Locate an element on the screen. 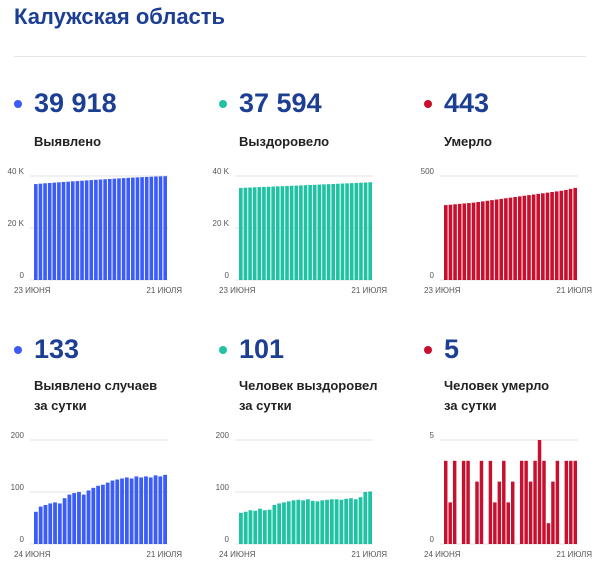 Image resolution: width=600 pixels, height=580 pixels. chart-died: 0 500 23 ИЮНЯ 21 ИЮЛЯ is located at coordinates (507, 231).